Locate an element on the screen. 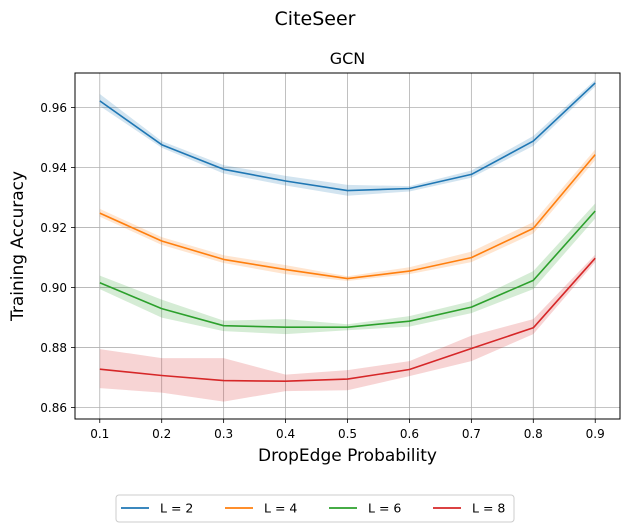  legend-label-2: L = 4 is located at coordinates (280, 508).